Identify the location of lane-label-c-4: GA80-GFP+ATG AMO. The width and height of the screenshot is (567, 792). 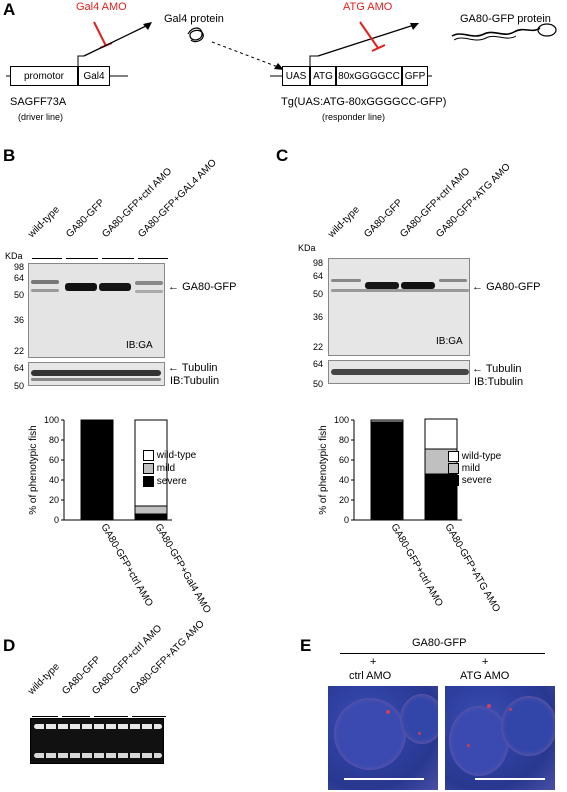
(473, 200).